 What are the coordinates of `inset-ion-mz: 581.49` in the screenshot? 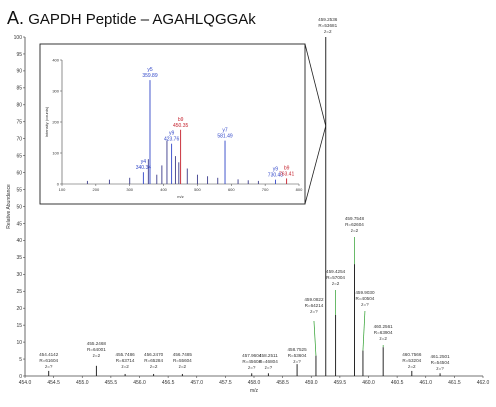 It's located at (225, 137).